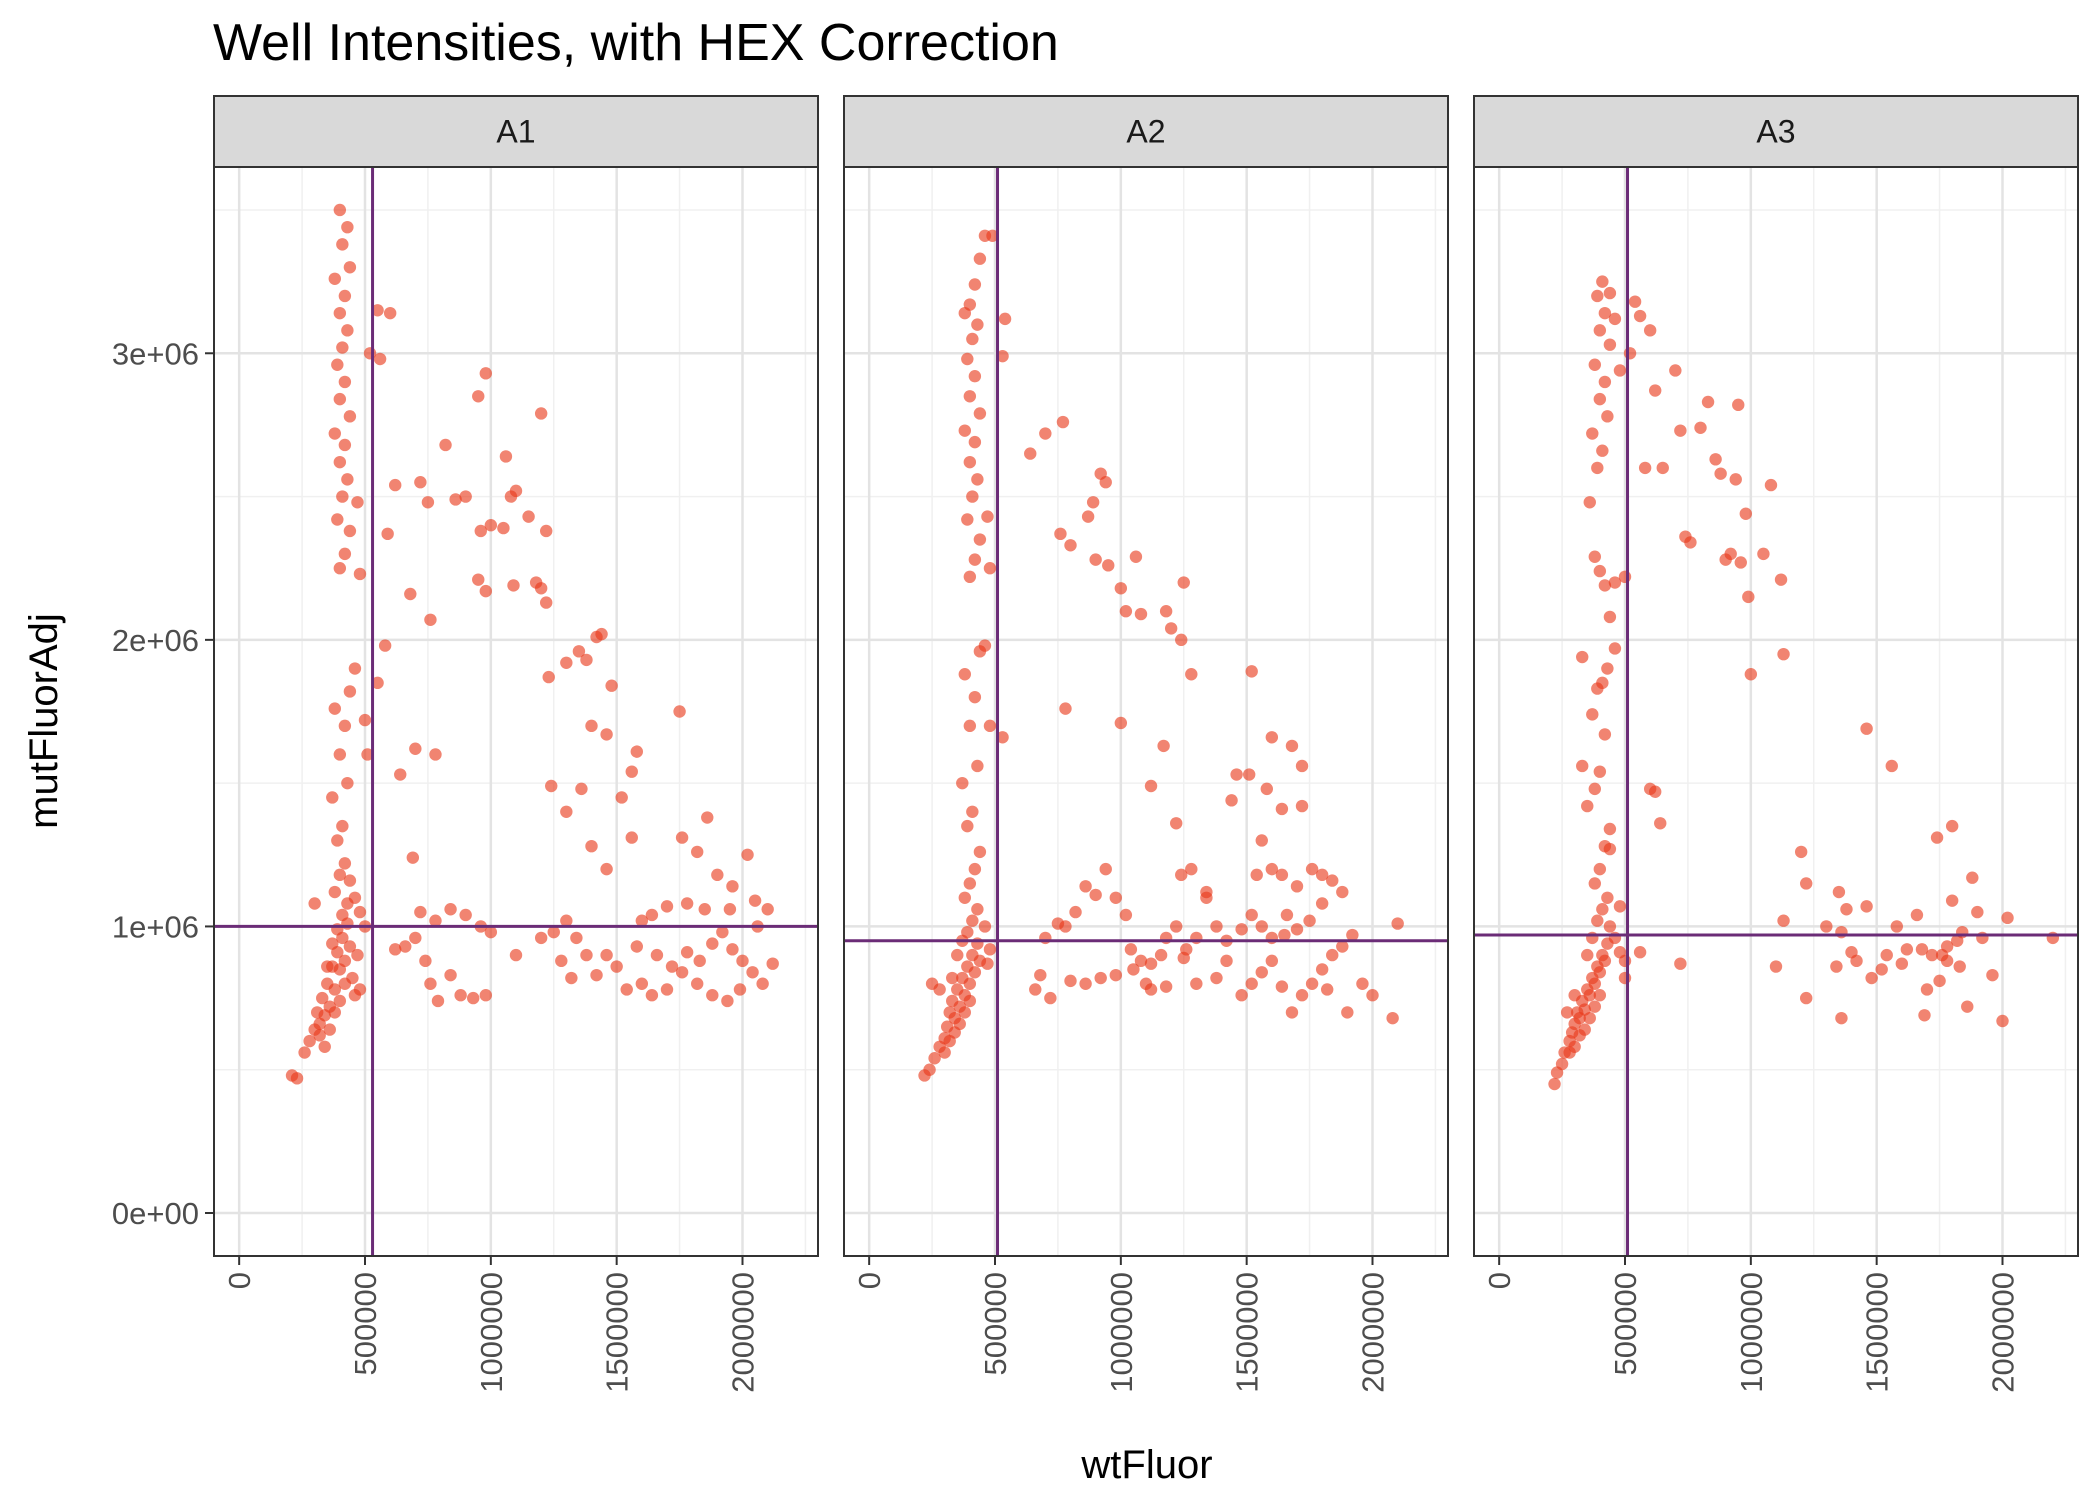 This screenshot has width=2099, height=1499. Describe the element at coordinates (1145, 132) in the screenshot. I see `facet-strip-label: A2` at that location.